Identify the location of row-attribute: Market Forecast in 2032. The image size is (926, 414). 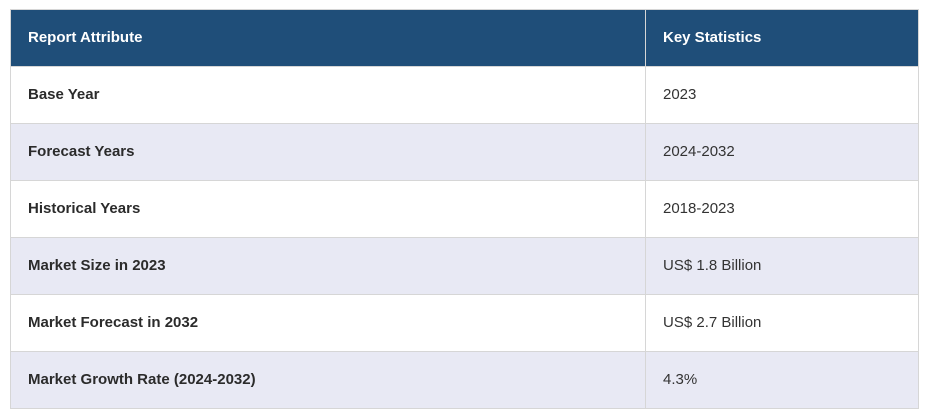
(328, 323).